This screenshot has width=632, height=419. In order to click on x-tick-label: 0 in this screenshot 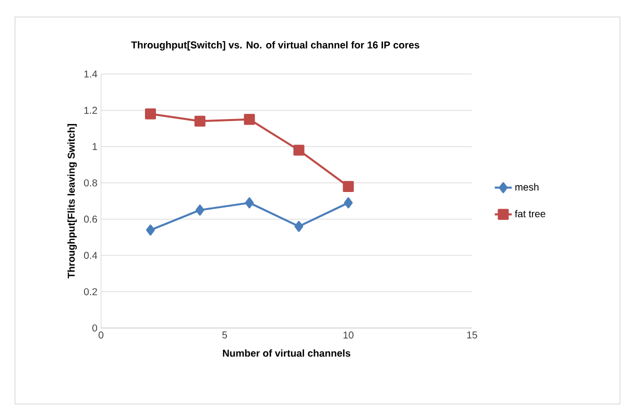, I will do `click(101, 335)`.